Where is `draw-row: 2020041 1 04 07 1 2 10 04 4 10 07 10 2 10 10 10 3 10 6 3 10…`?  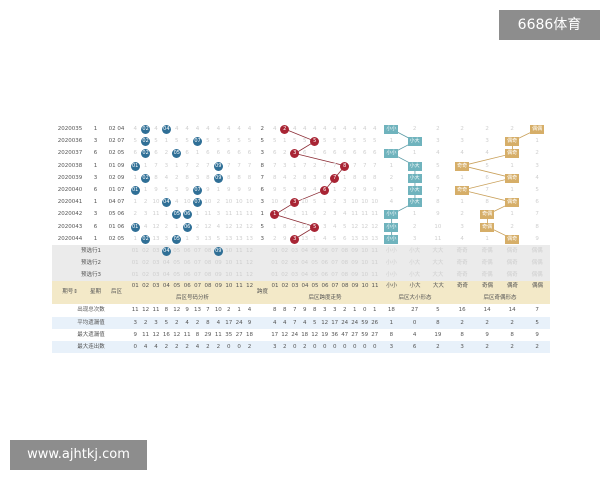 draw-row: 2020041 1 04 07 1 2 10 04 4 10 07 10 2 10 10 10 3 10 6 3 10… is located at coordinates (301, 202).